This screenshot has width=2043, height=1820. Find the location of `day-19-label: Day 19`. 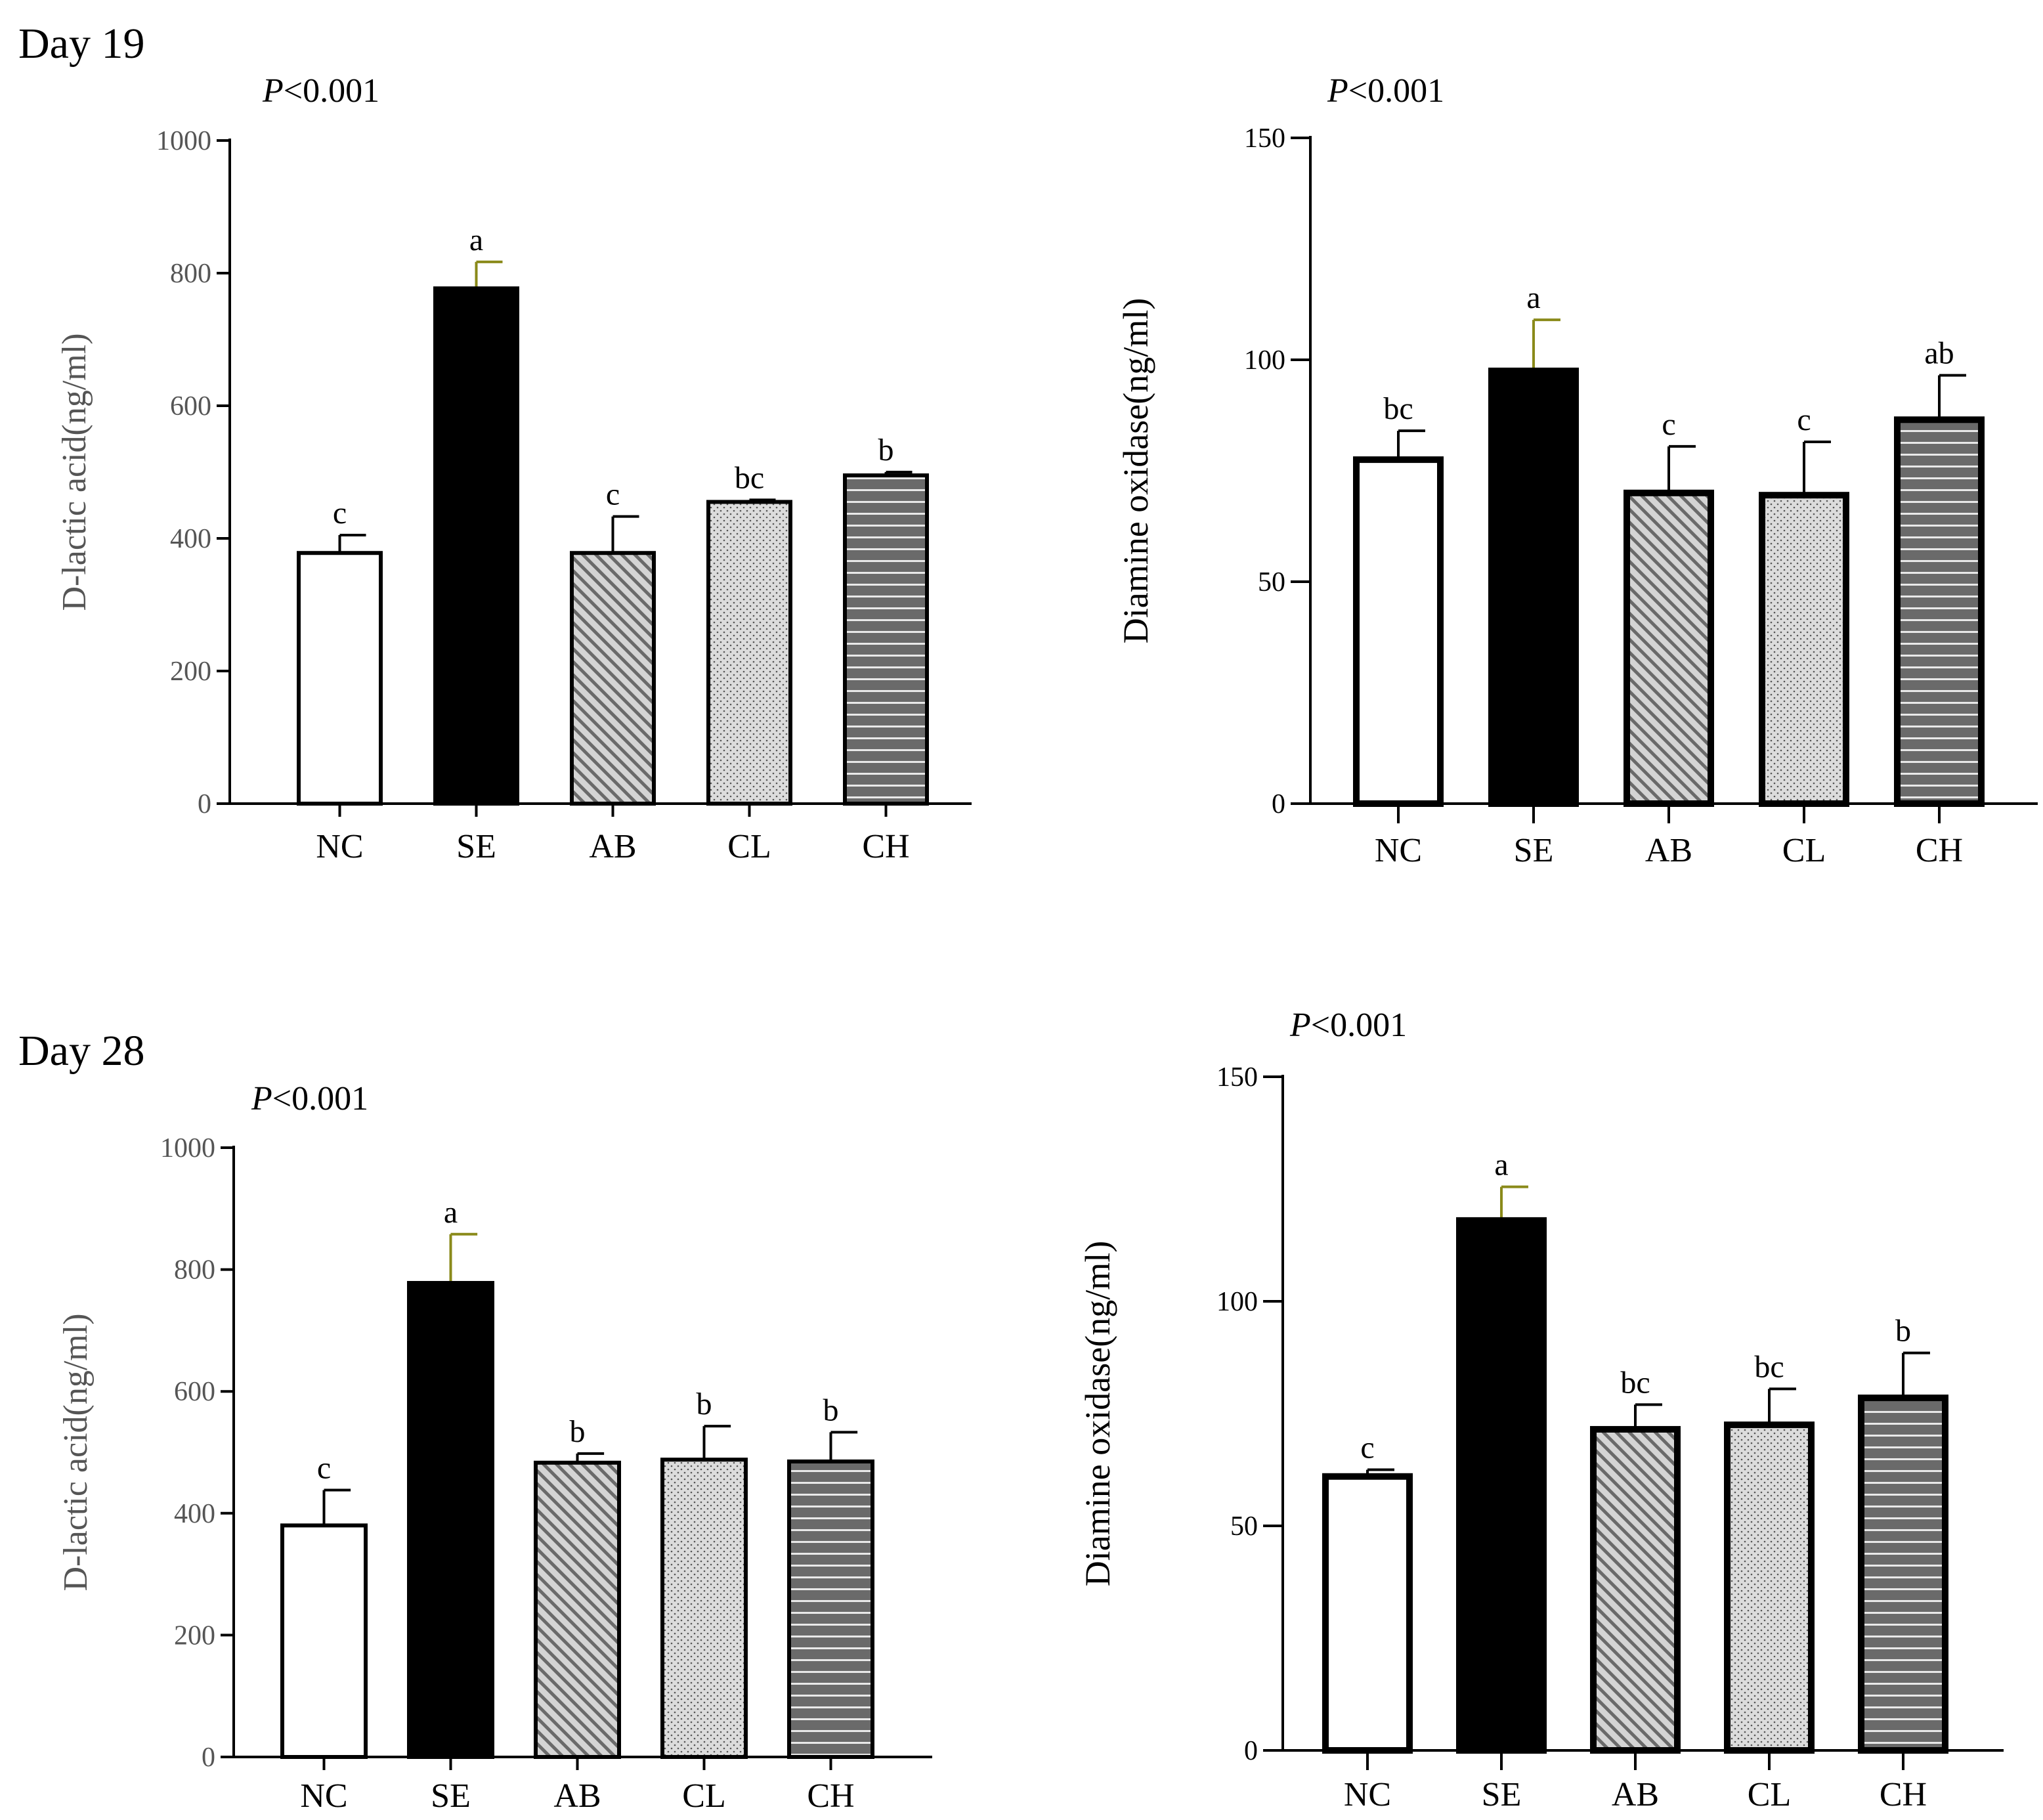

day-19-label: Day 19 is located at coordinates (81, 44).